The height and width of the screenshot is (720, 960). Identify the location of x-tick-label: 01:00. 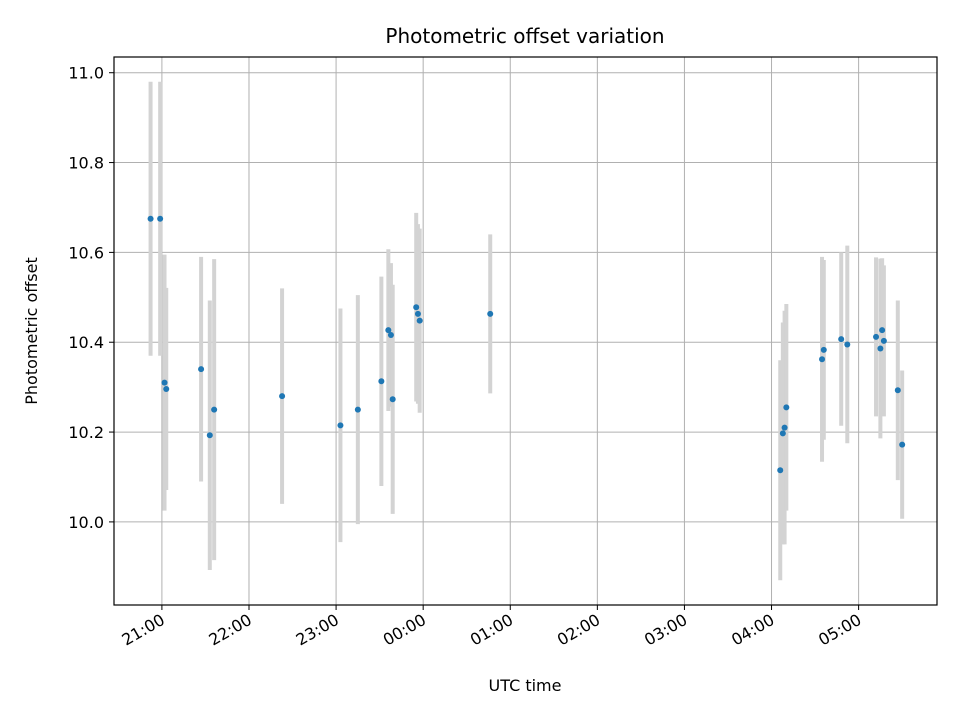
(491, 630).